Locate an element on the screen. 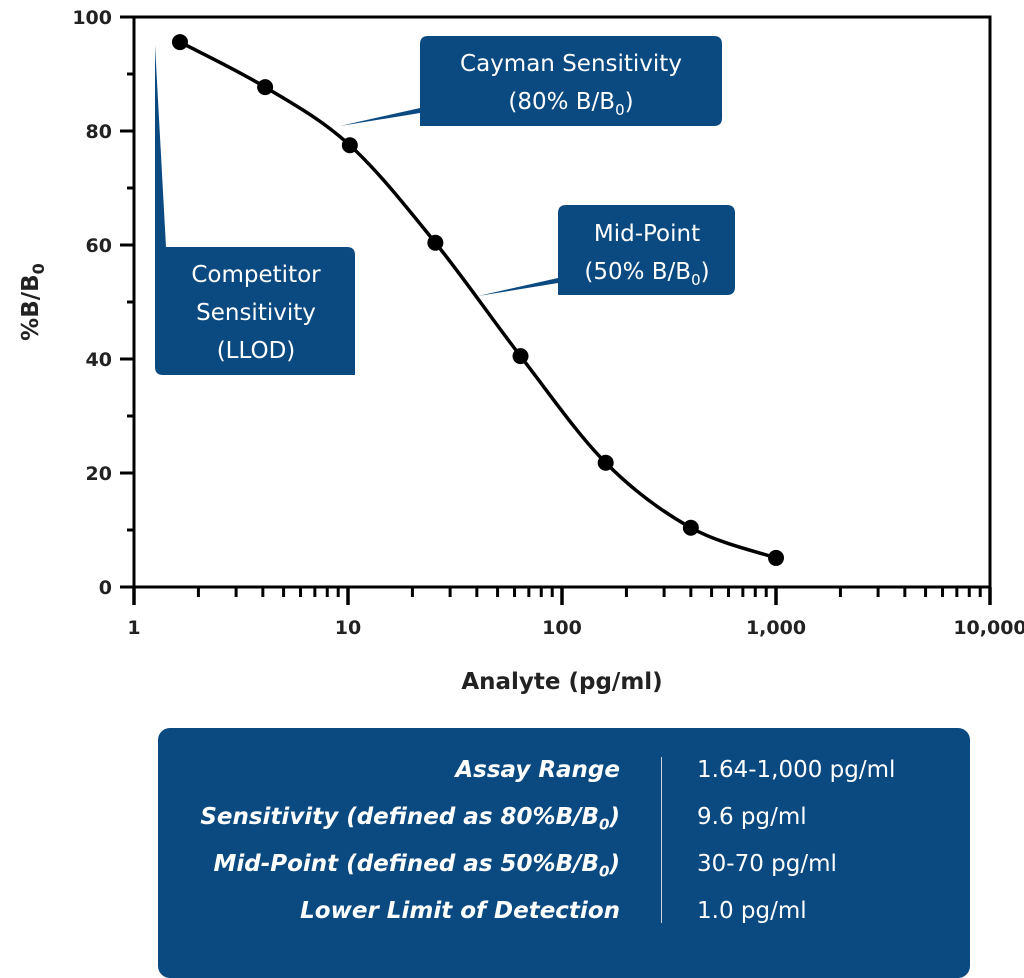 This screenshot has height=978, width=1024. competitor-callout-line3: (LLOD) is located at coordinates (256, 351).